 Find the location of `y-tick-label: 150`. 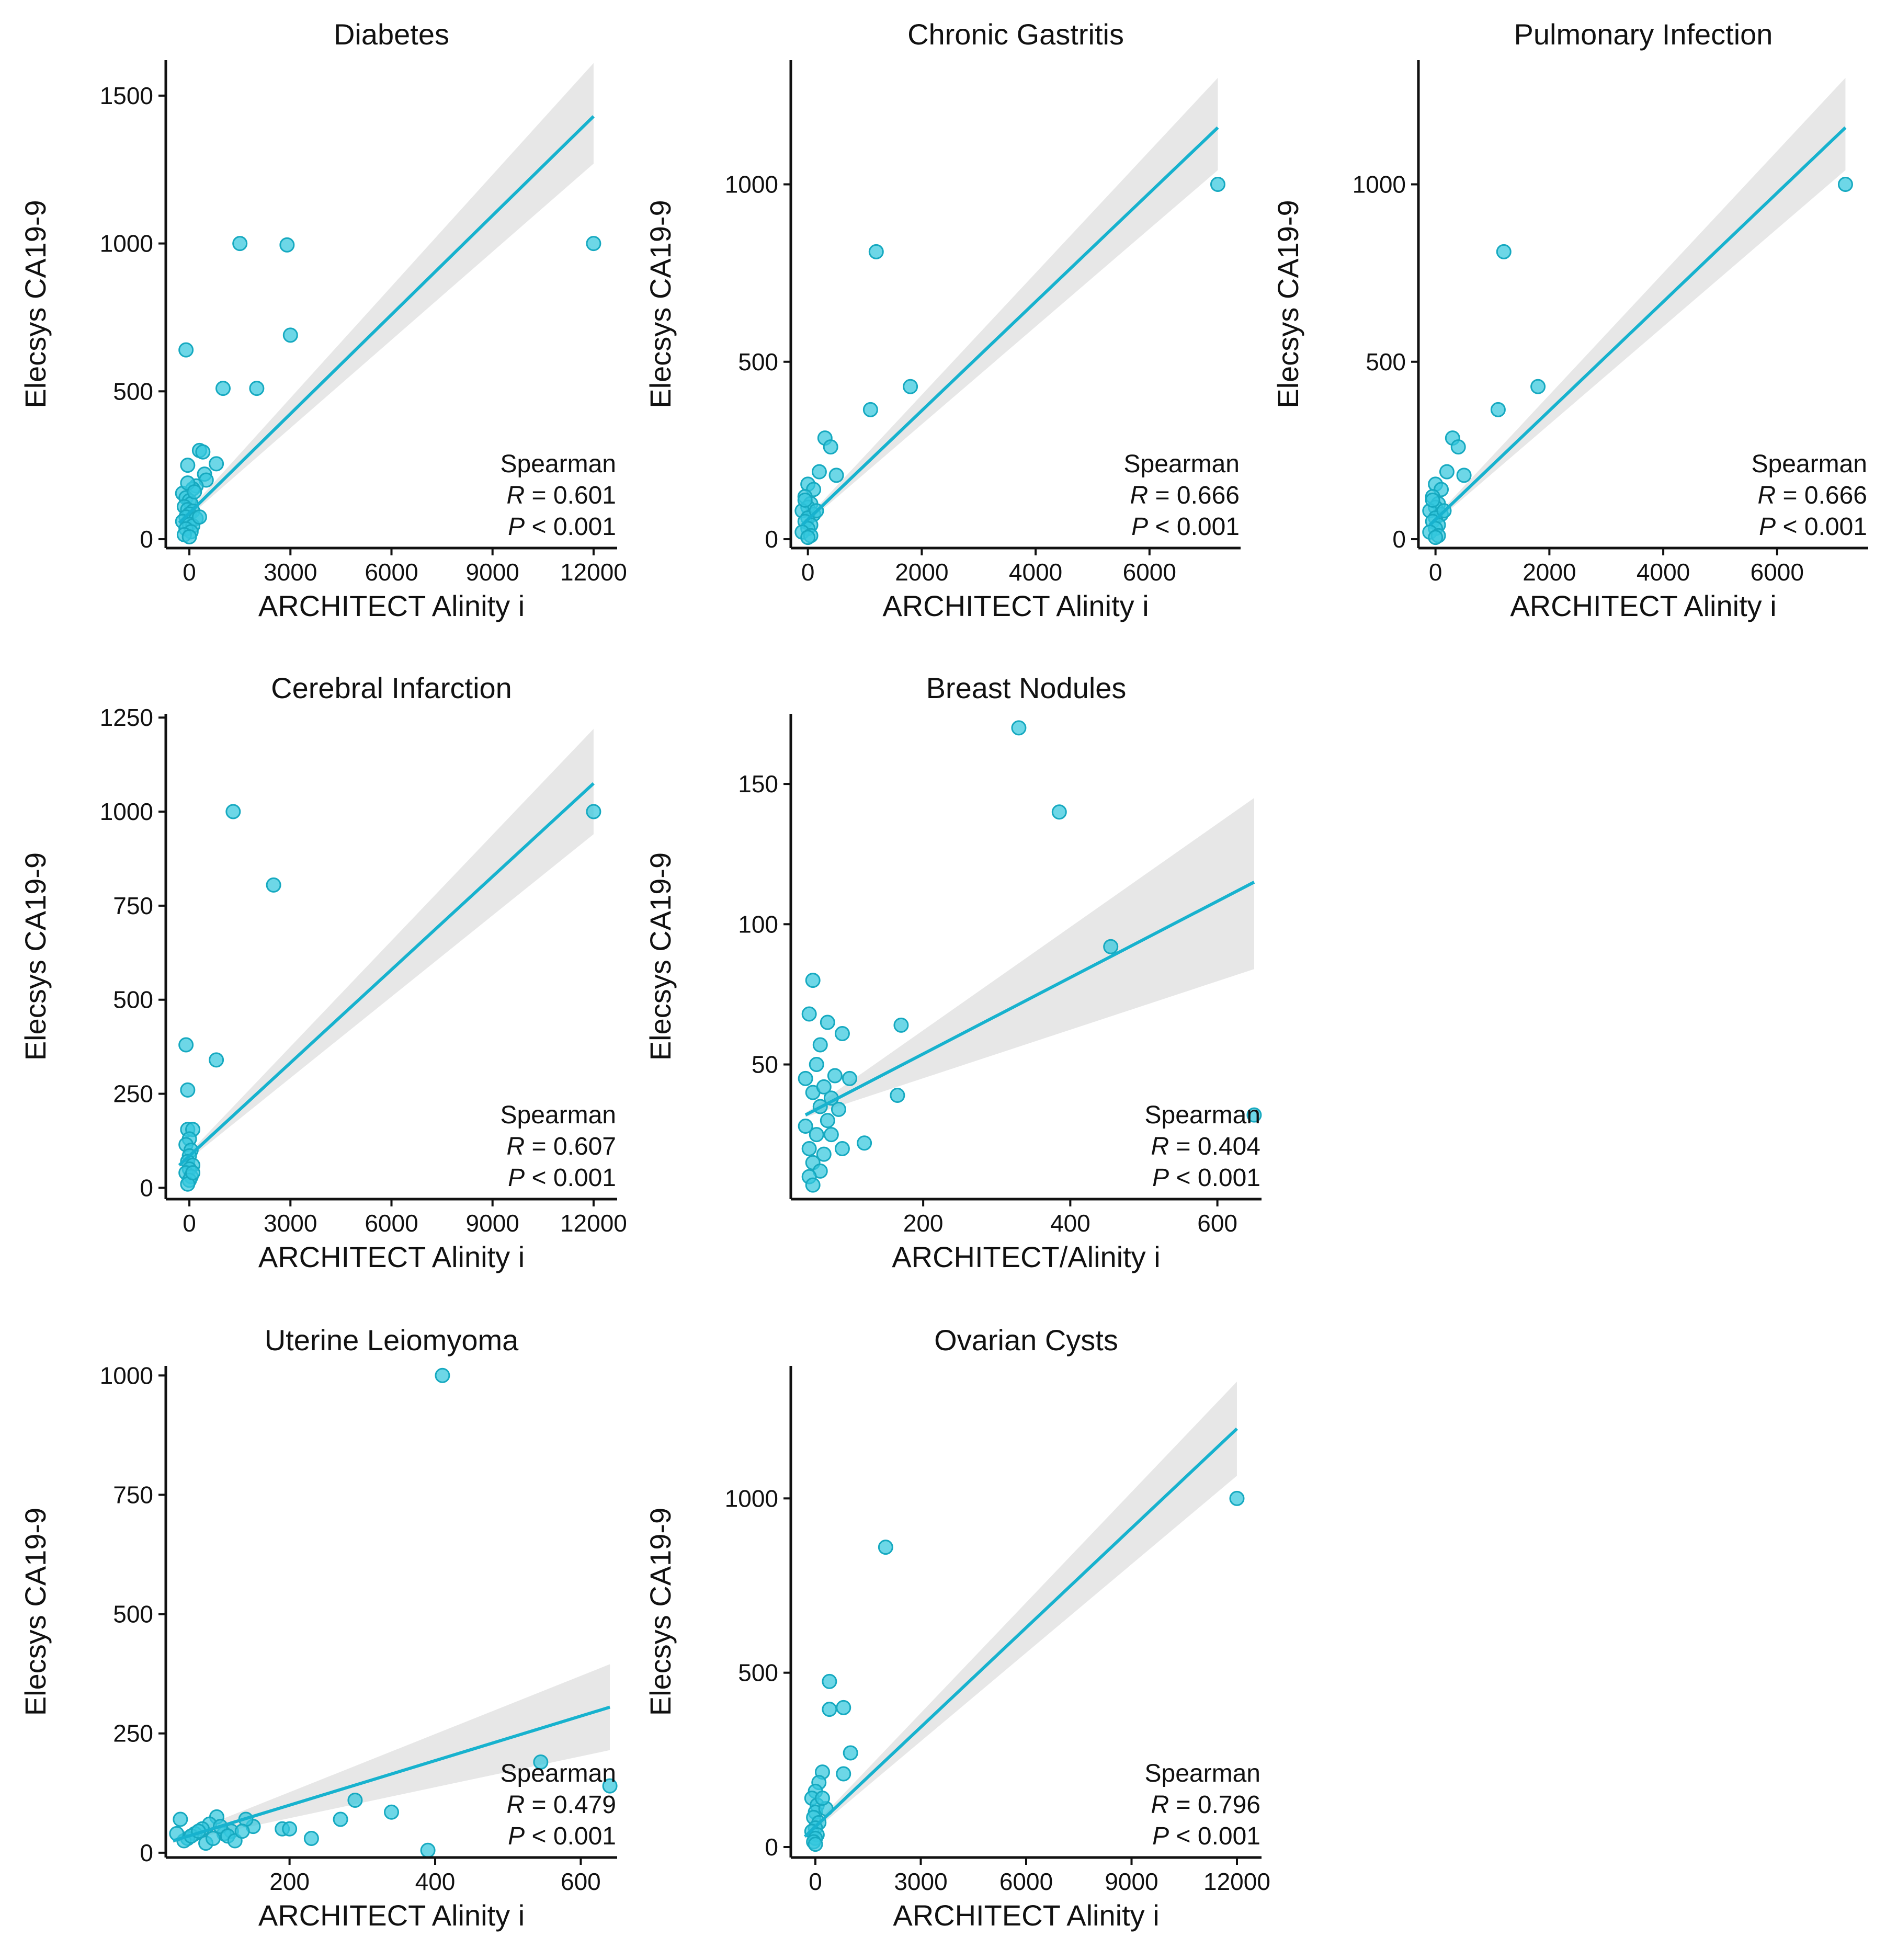

y-tick-label: 150 is located at coordinates (758, 783).